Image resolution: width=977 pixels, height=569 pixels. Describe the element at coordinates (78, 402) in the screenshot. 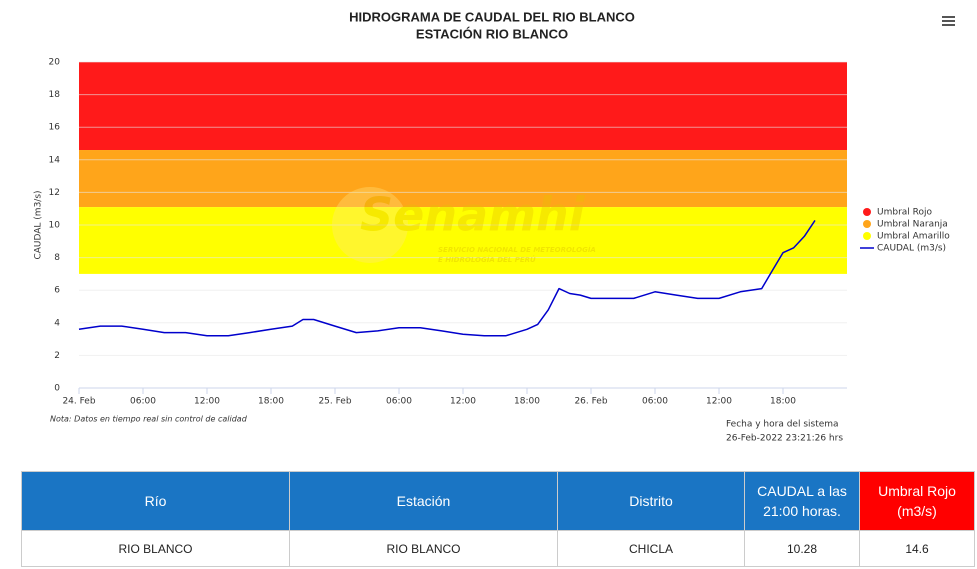

I see `x-tick-label: 24. Feb` at that location.